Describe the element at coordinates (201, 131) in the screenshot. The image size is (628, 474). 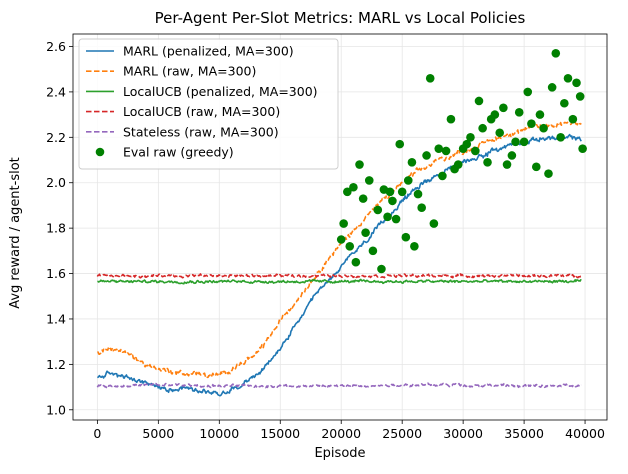
I see `legend-label: Stateless (raw, MA=300)` at that location.